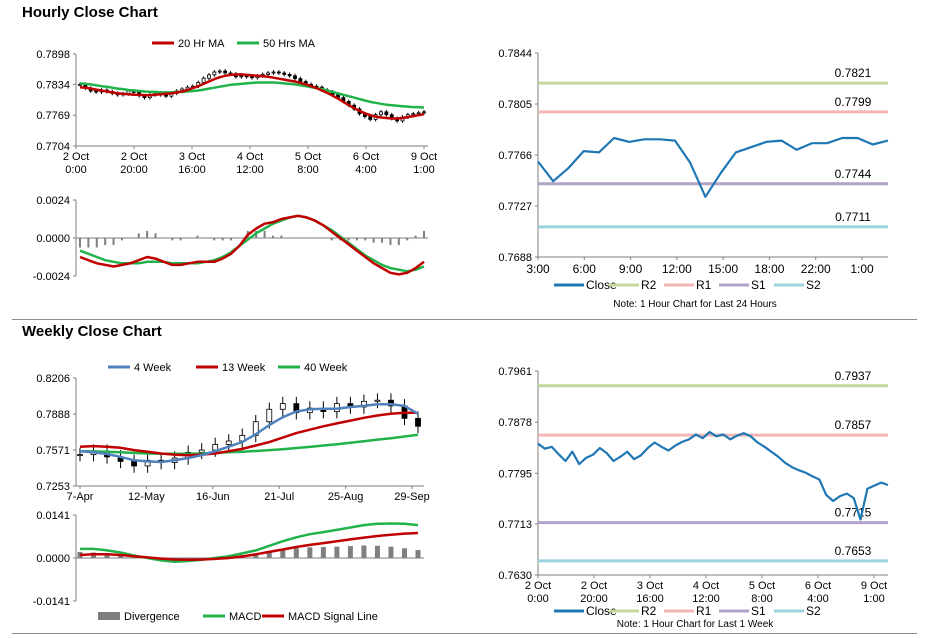 The image size is (928, 638). I want to click on weekly-13wk-line, so click(248, 434).